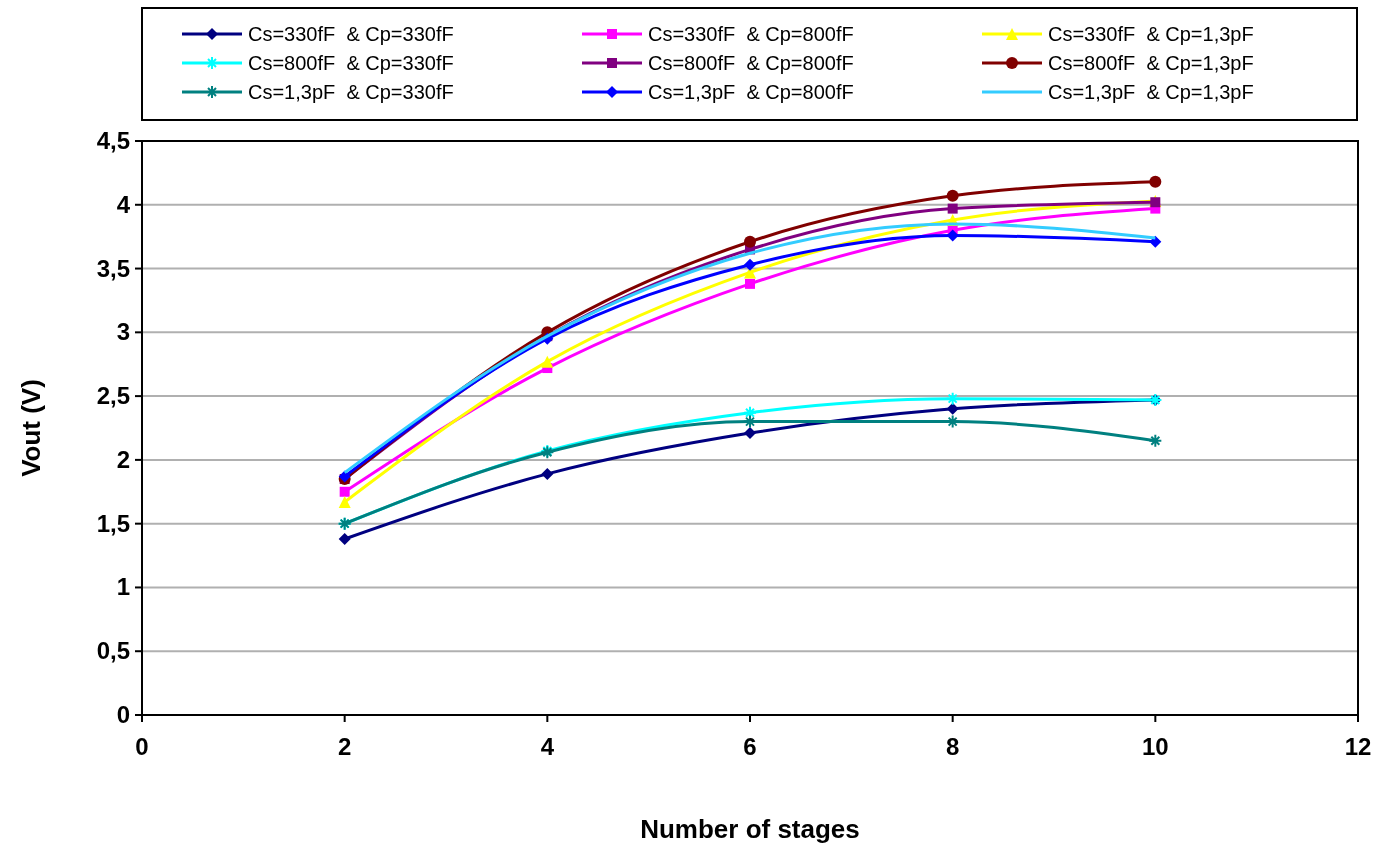 The height and width of the screenshot is (848, 1388). Describe the element at coordinates (123, 587) in the screenshot. I see `y-tick-label: 1` at that location.